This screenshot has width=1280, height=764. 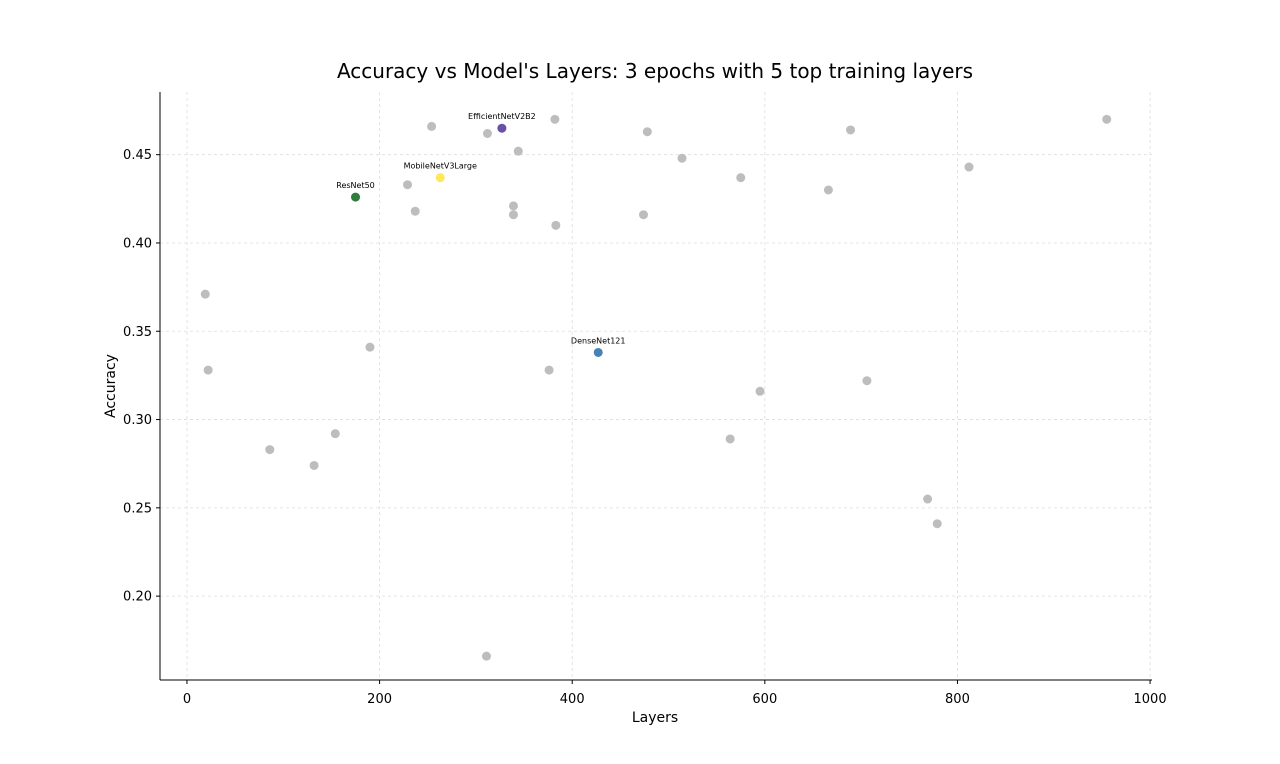 I want to click on highlight-point-label: MobileNetV3Large, so click(x=440, y=166).